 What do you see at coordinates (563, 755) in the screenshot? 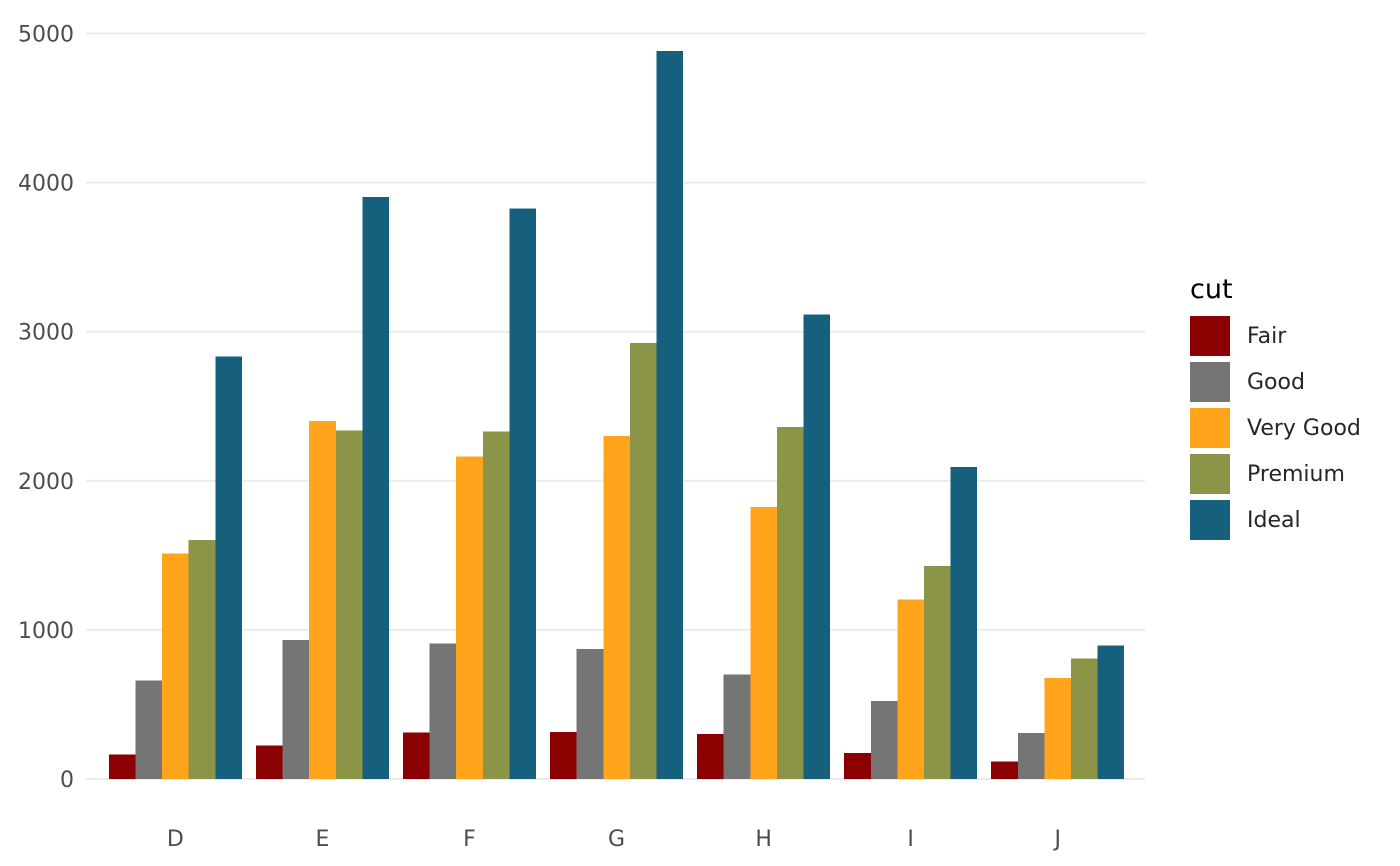
I see `bar-G-fair` at bounding box center [563, 755].